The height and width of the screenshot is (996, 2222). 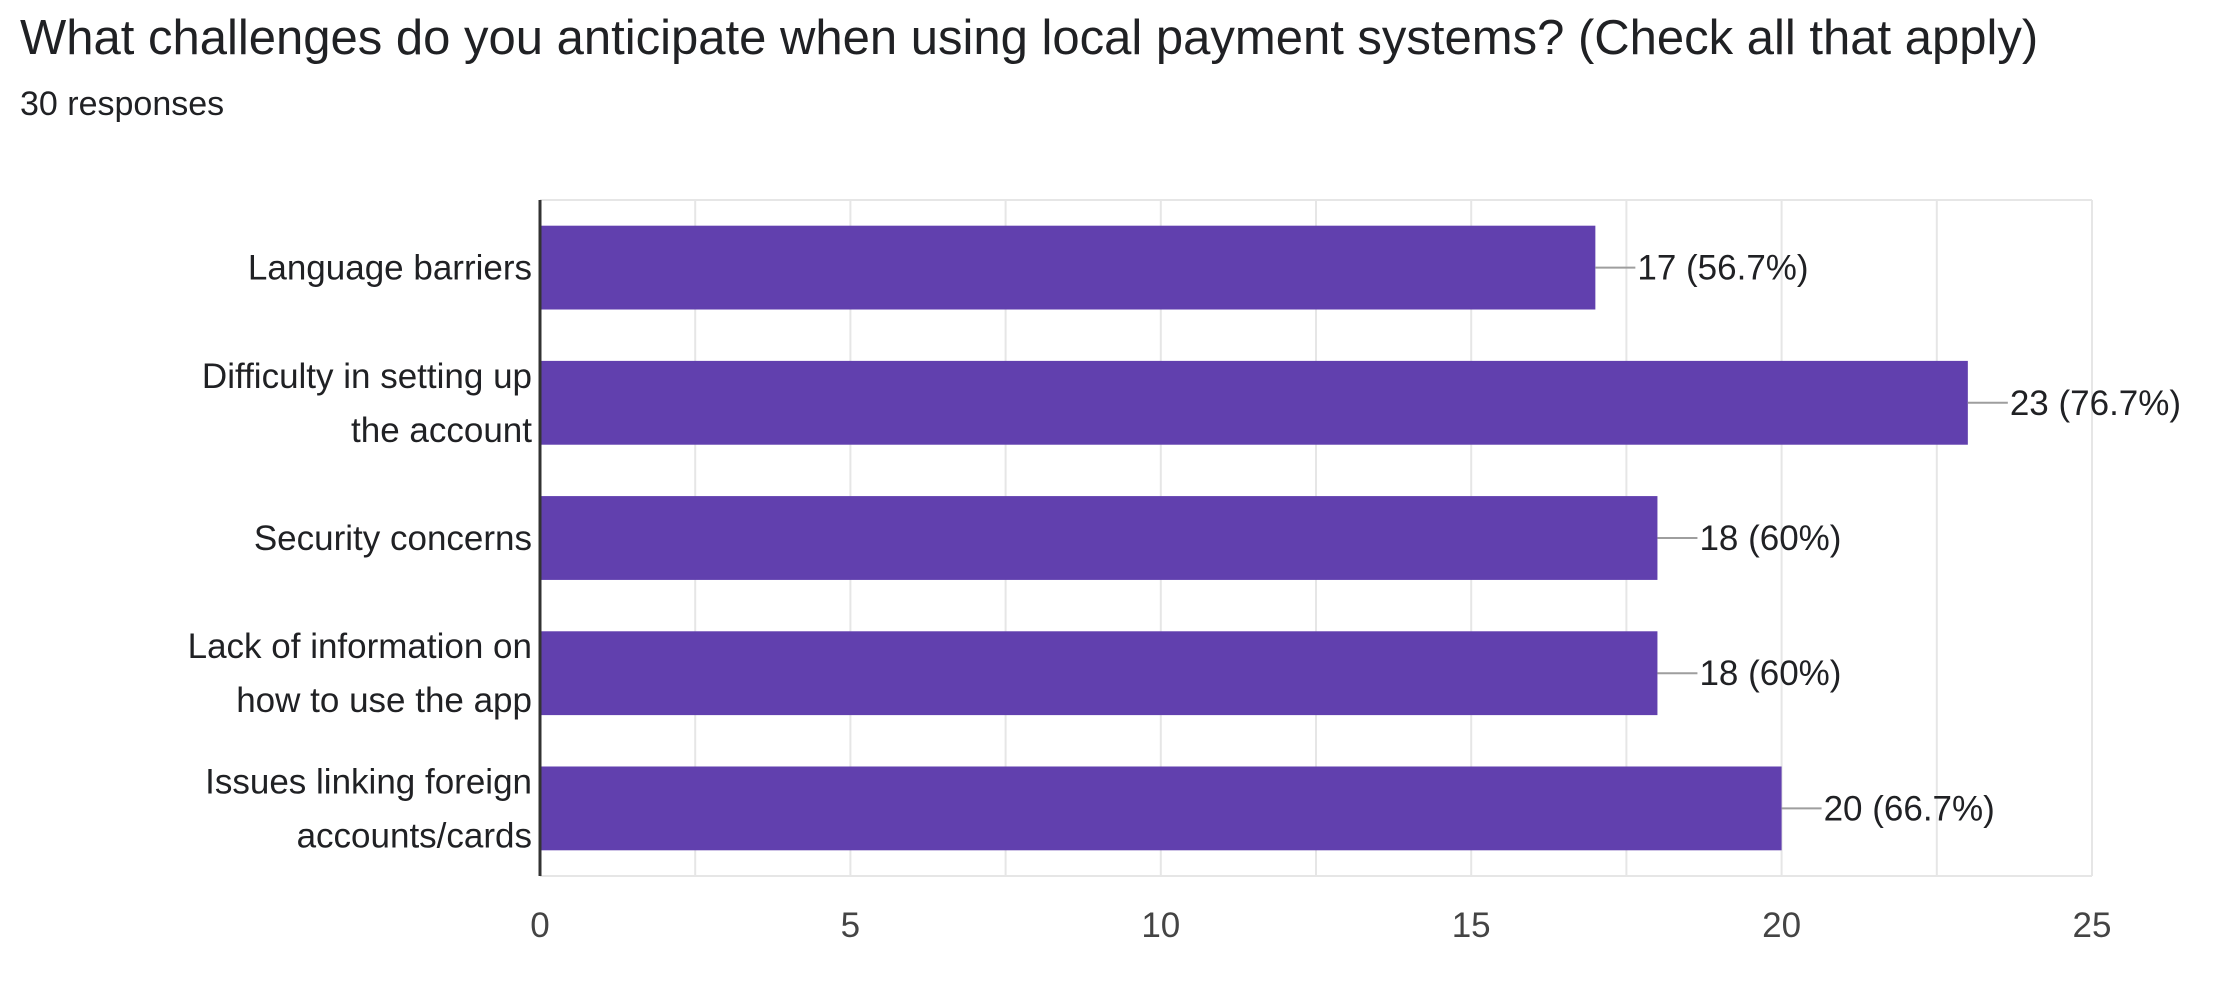 I want to click on x-tick-label: 5, so click(x=850, y=925).